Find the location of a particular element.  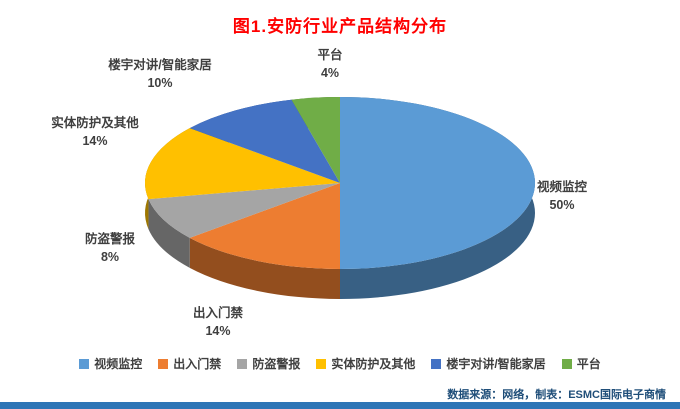

chart-title: 图1.安防行业产品结构分布 is located at coordinates (340, 26).